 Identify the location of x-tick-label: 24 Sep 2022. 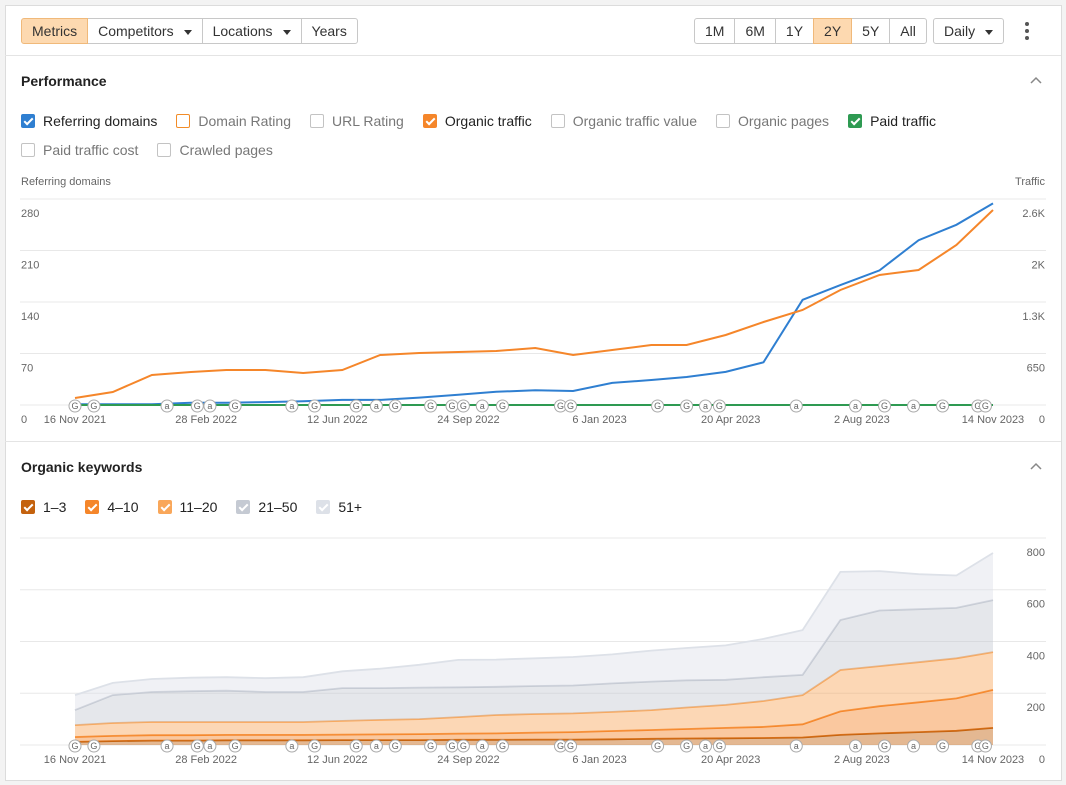
(468, 420).